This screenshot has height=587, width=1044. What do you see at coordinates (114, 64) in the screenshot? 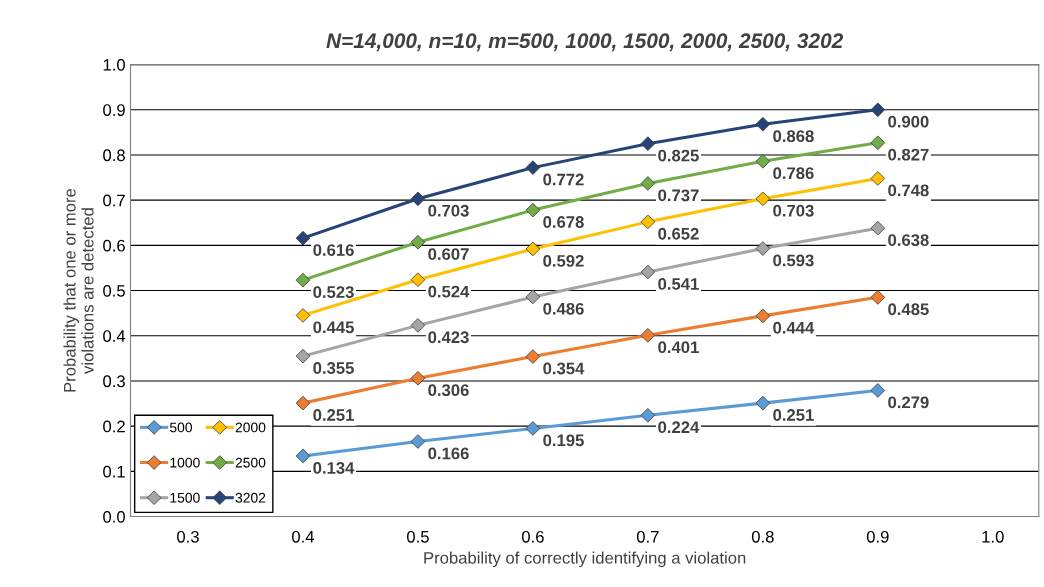
I see `y-tick-label: 1.0` at bounding box center [114, 64].